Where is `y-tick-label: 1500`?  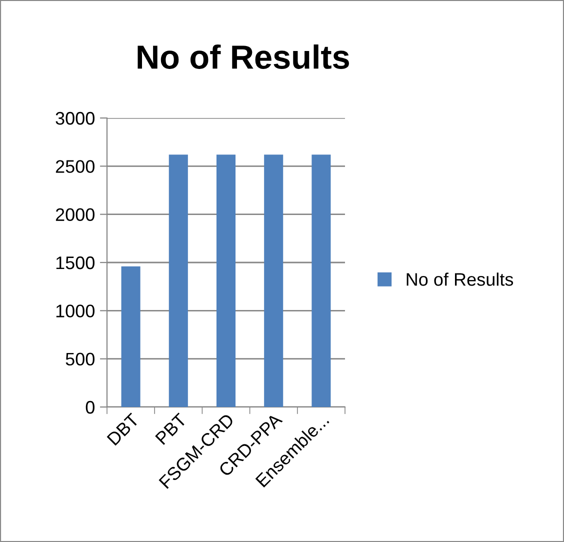
y-tick-label: 1500 is located at coordinates (75, 263).